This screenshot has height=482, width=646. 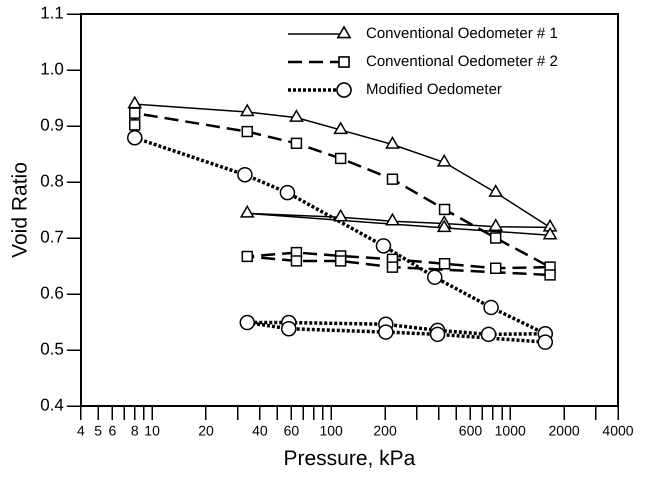 I want to click on x-tick-label: 4000, so click(x=618, y=430).